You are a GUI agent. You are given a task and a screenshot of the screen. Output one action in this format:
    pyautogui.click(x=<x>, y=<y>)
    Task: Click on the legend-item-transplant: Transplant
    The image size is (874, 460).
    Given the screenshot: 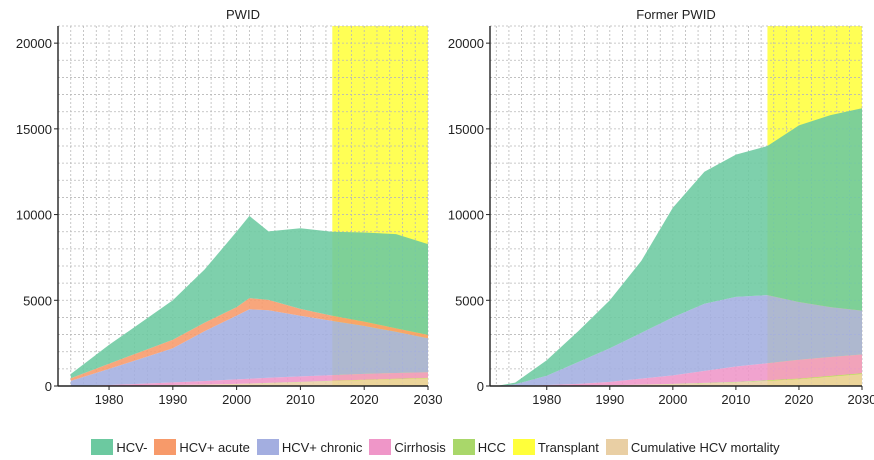 What is the action you would take?
    pyautogui.click(x=555, y=447)
    